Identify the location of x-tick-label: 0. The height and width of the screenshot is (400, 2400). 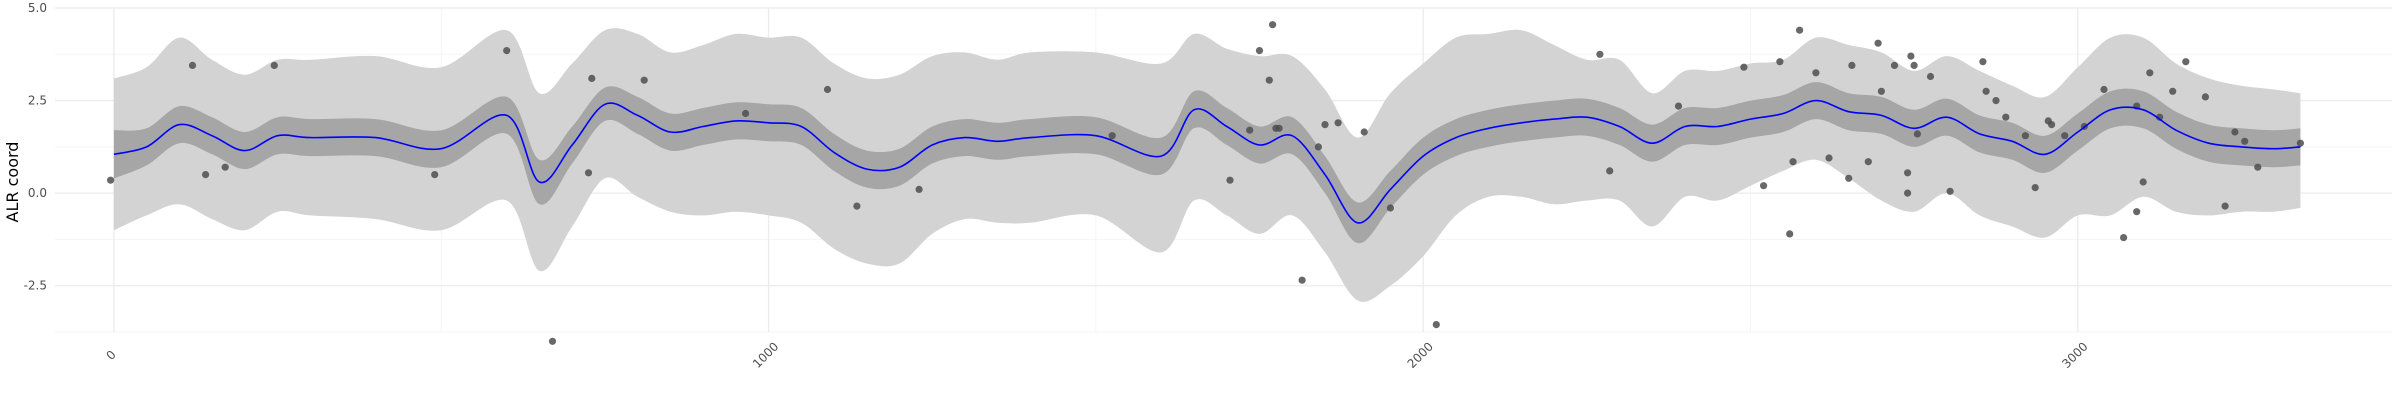
(110, 355).